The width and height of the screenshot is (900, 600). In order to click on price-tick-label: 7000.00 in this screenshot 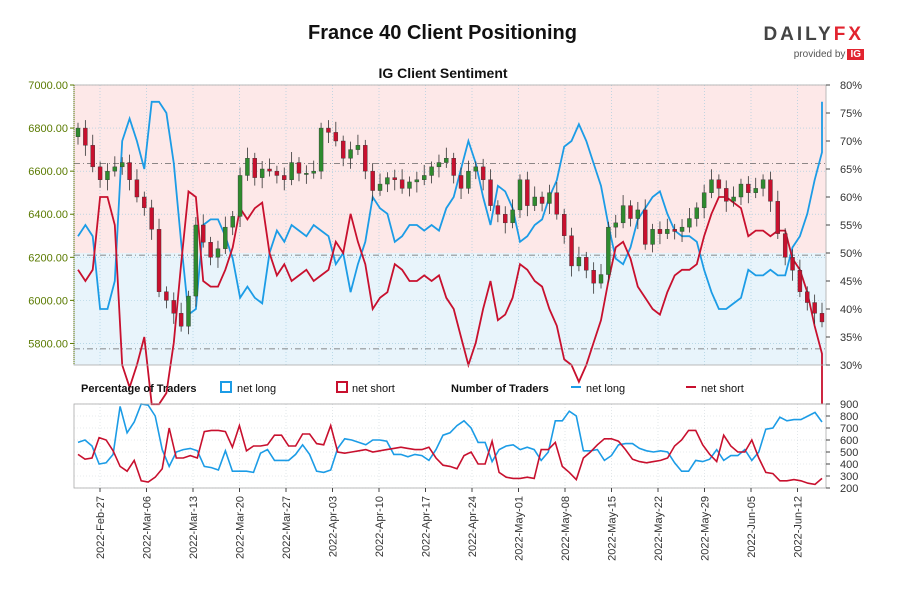, I will do `click(48, 86)`.